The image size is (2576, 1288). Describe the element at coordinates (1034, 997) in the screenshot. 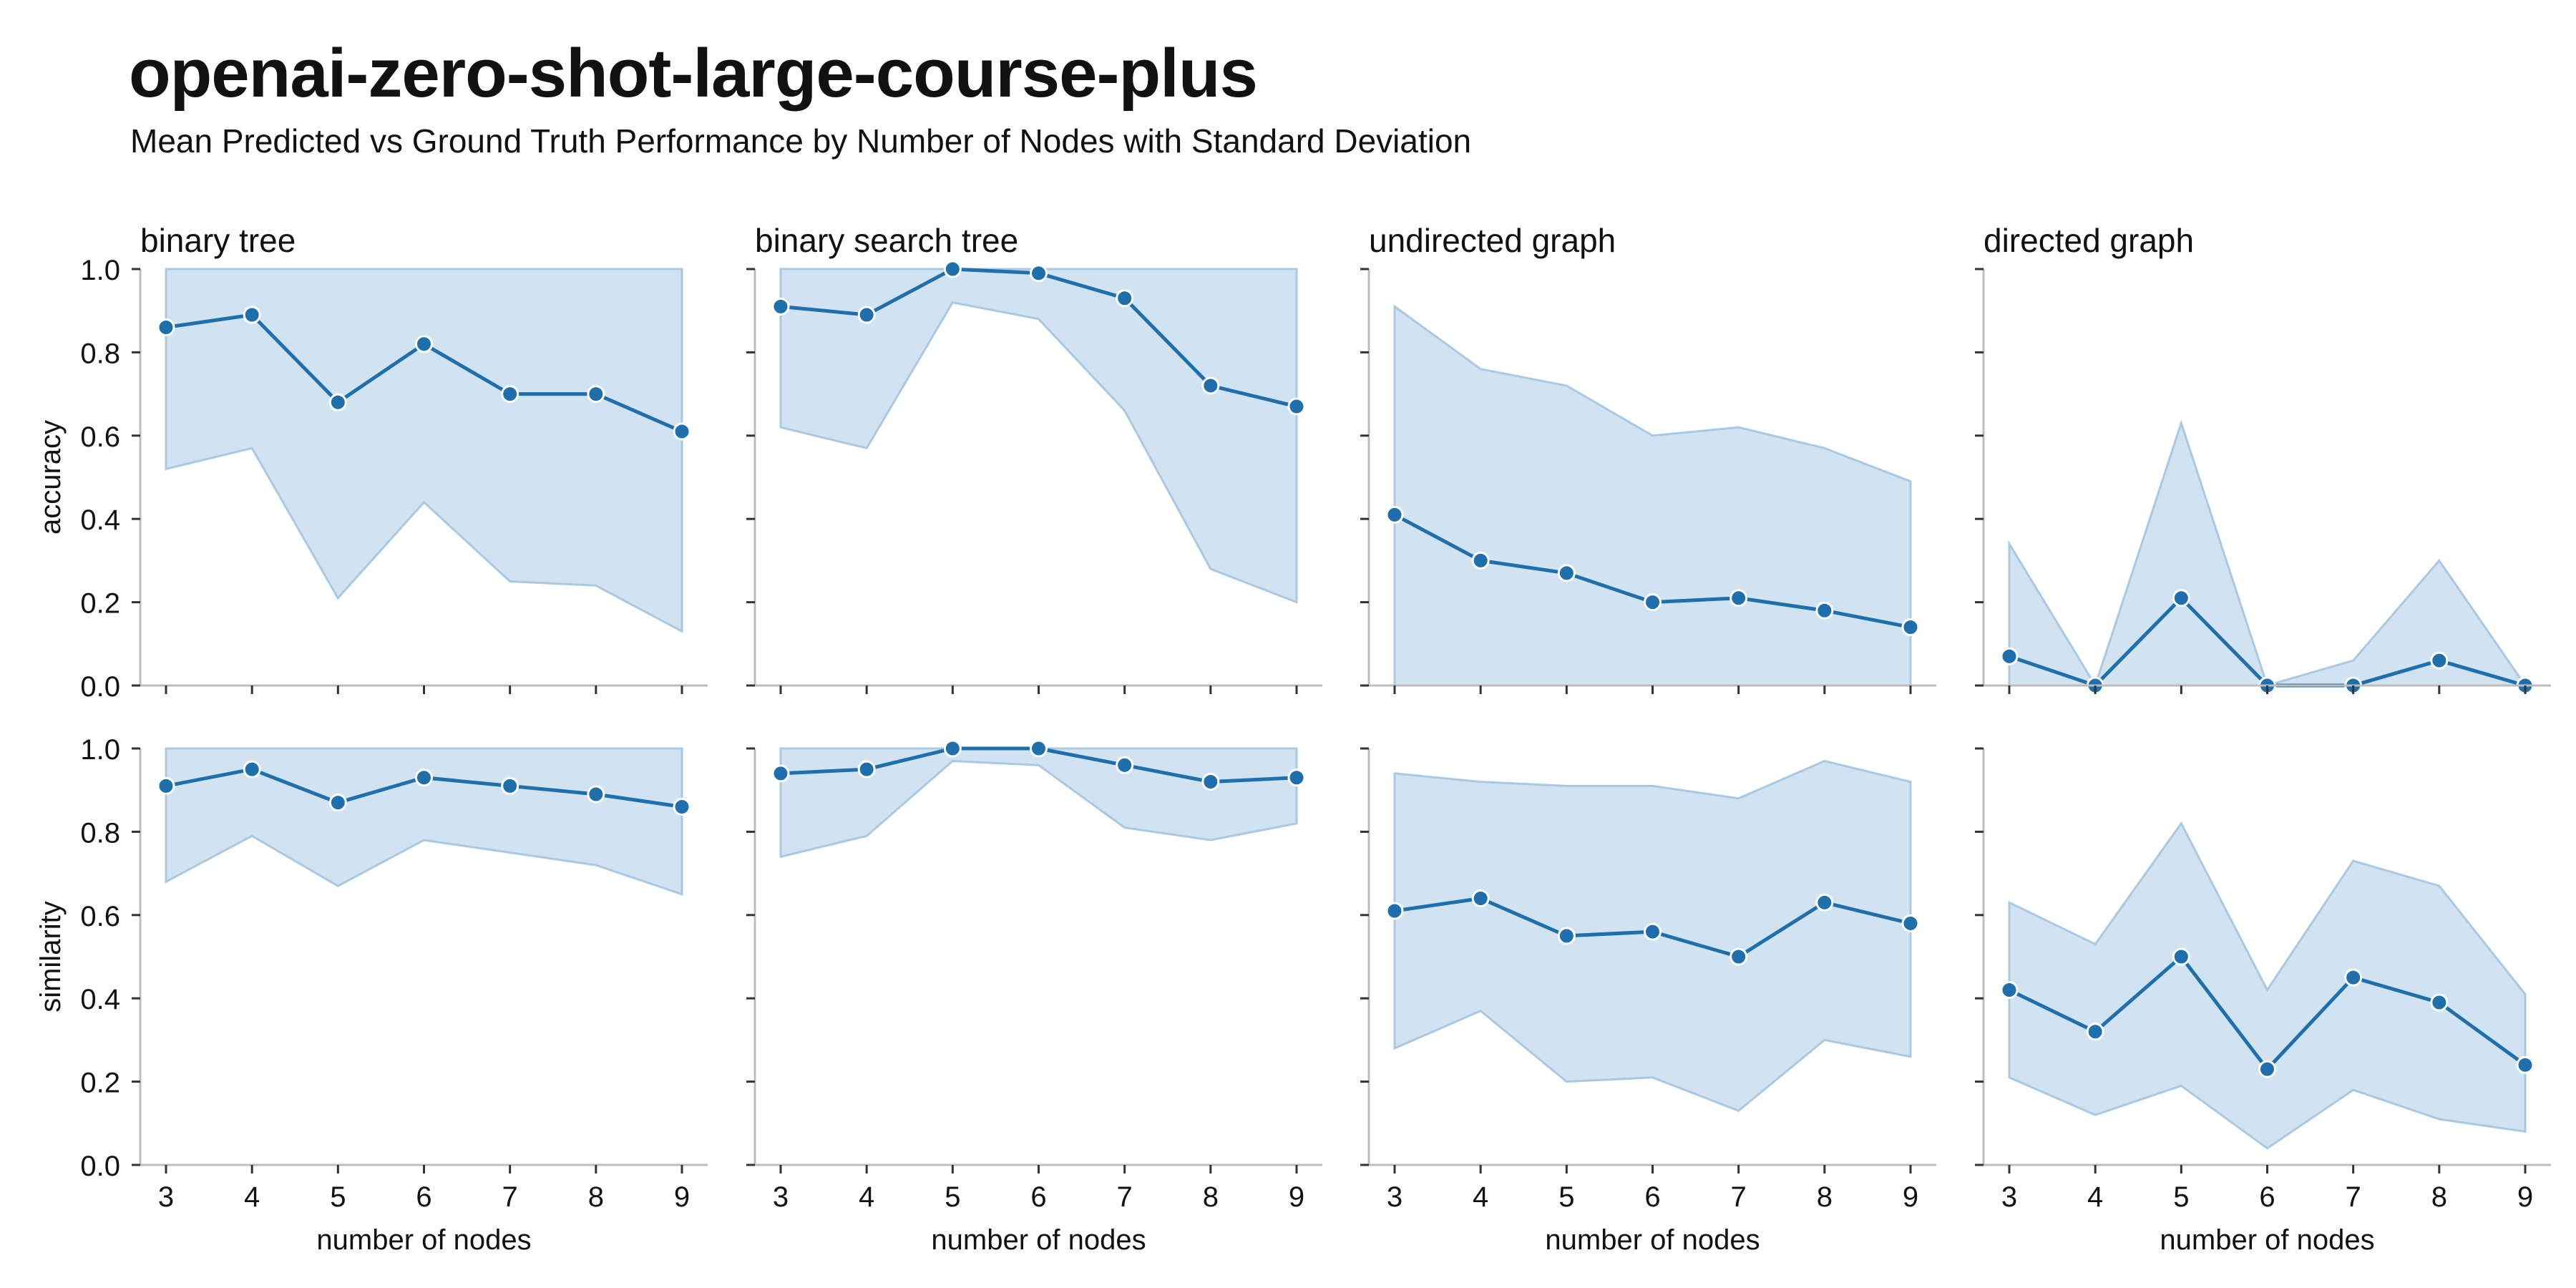

I see `panel-1-1: 3 4 5 6 7 8 9 number of nodes` at that location.